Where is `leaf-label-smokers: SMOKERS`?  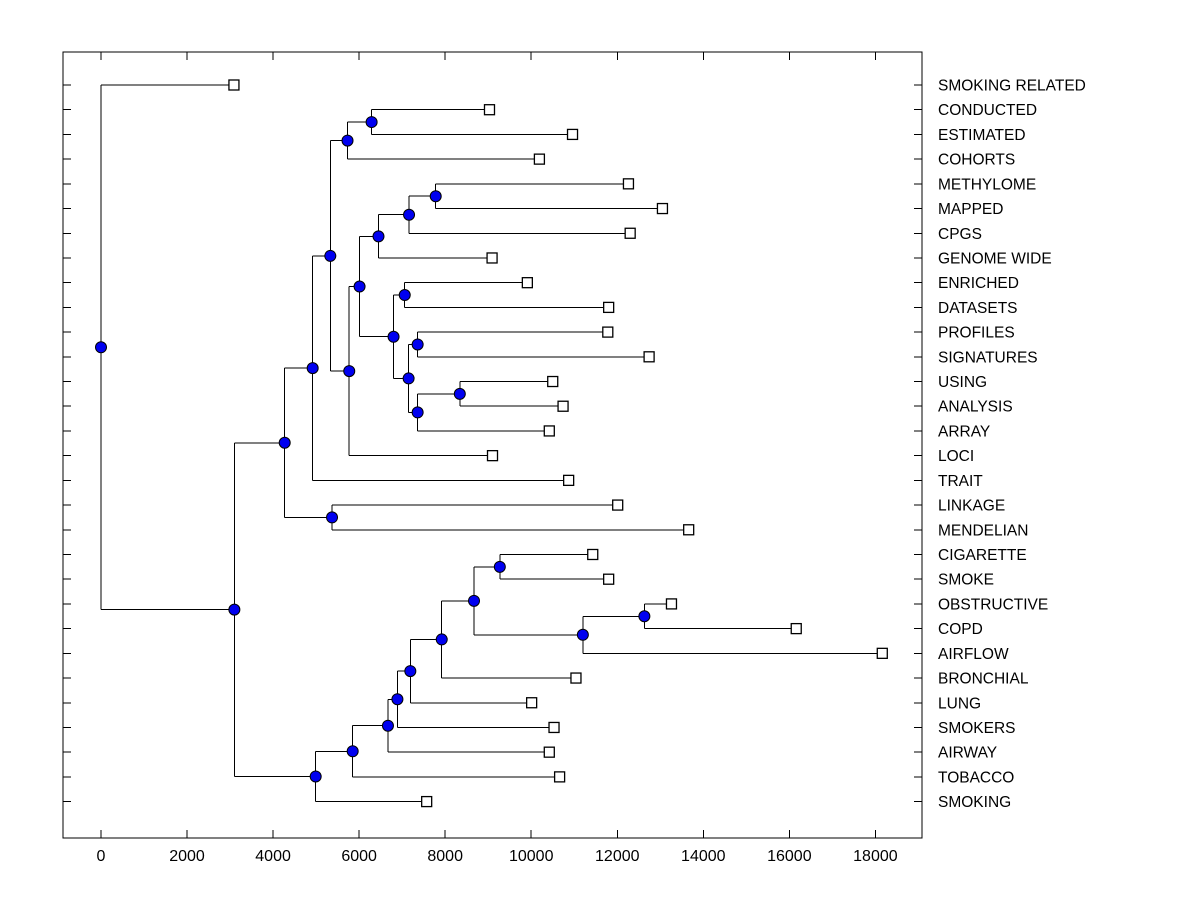 leaf-label-smokers: SMOKERS is located at coordinates (977, 728).